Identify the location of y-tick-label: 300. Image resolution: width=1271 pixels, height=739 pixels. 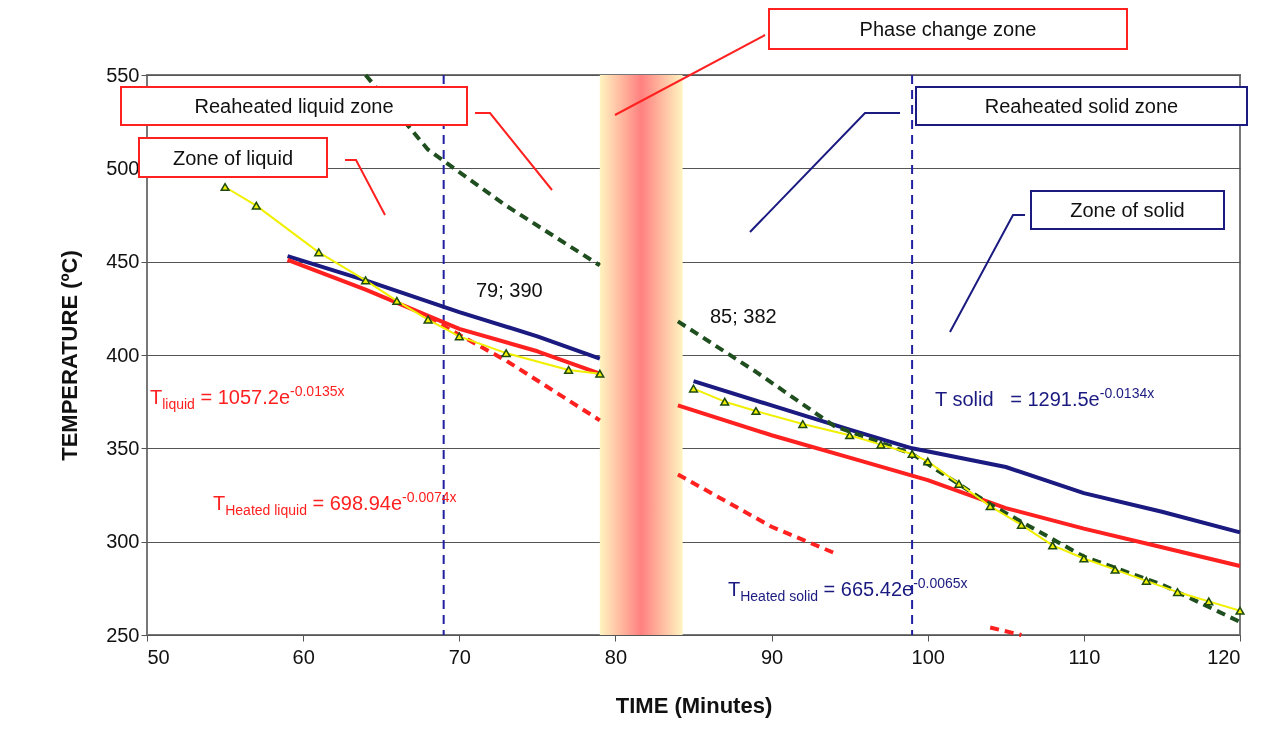
(123, 541).